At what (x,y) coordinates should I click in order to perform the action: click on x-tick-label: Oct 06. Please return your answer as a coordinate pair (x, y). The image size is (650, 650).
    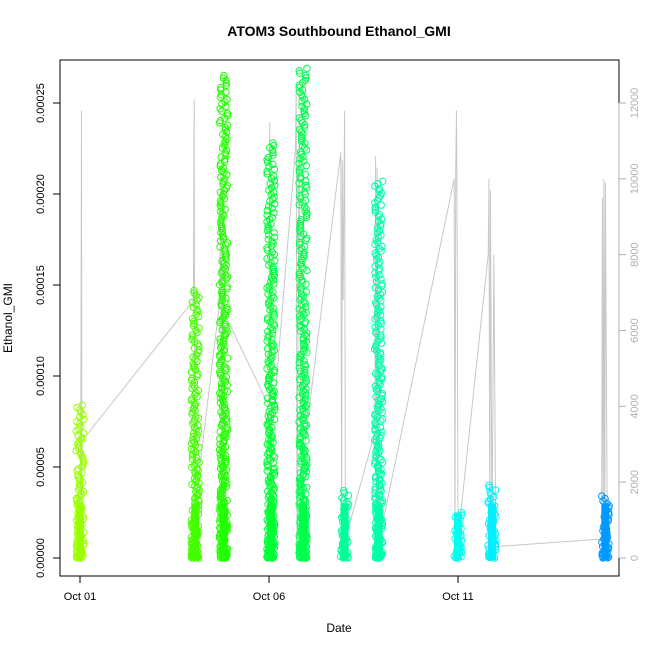
    Looking at the image, I should click on (269, 597).